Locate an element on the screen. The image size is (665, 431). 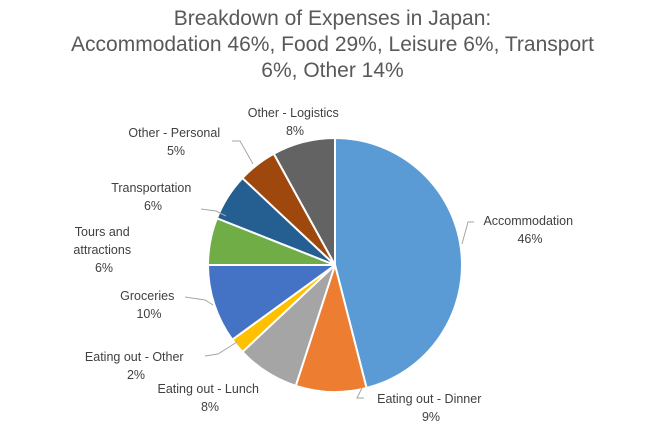
label-eating-out-other: Eating out - Other 2% is located at coordinates (136, 366).